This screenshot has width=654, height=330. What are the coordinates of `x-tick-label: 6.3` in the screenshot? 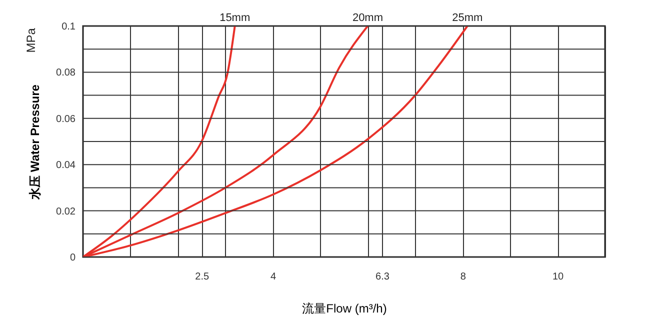 It's located at (383, 277).